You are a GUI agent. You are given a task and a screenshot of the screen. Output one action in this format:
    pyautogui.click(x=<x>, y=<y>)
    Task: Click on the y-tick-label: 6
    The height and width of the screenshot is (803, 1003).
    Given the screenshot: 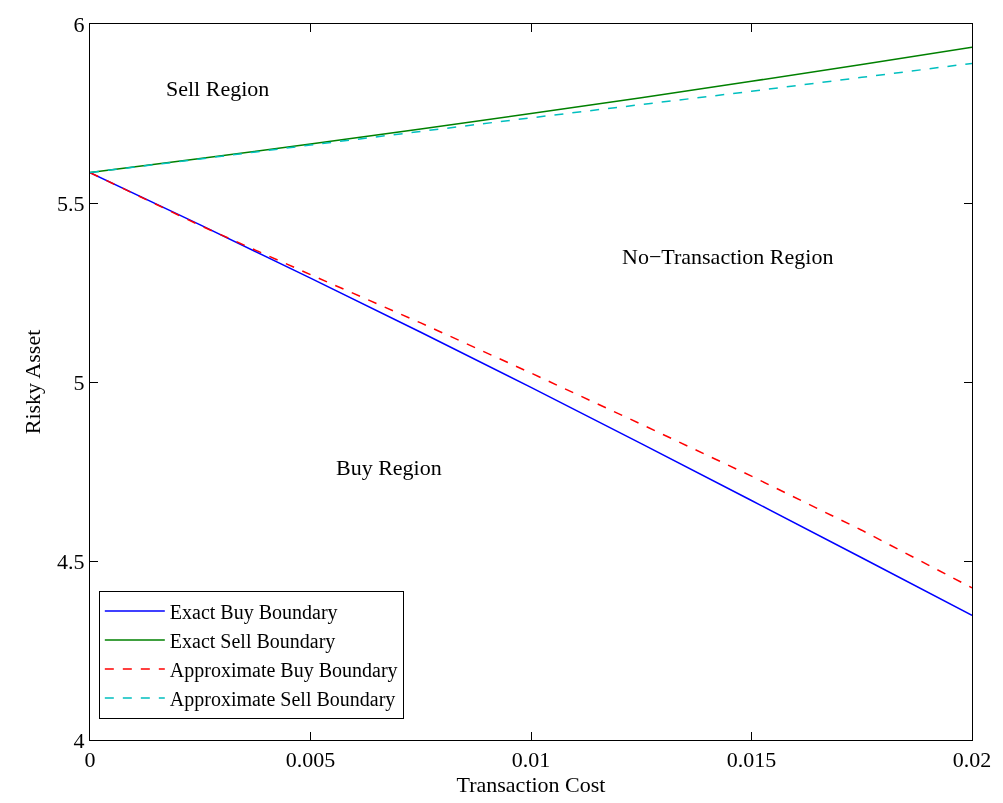 What is the action you would take?
    pyautogui.click(x=79, y=24)
    